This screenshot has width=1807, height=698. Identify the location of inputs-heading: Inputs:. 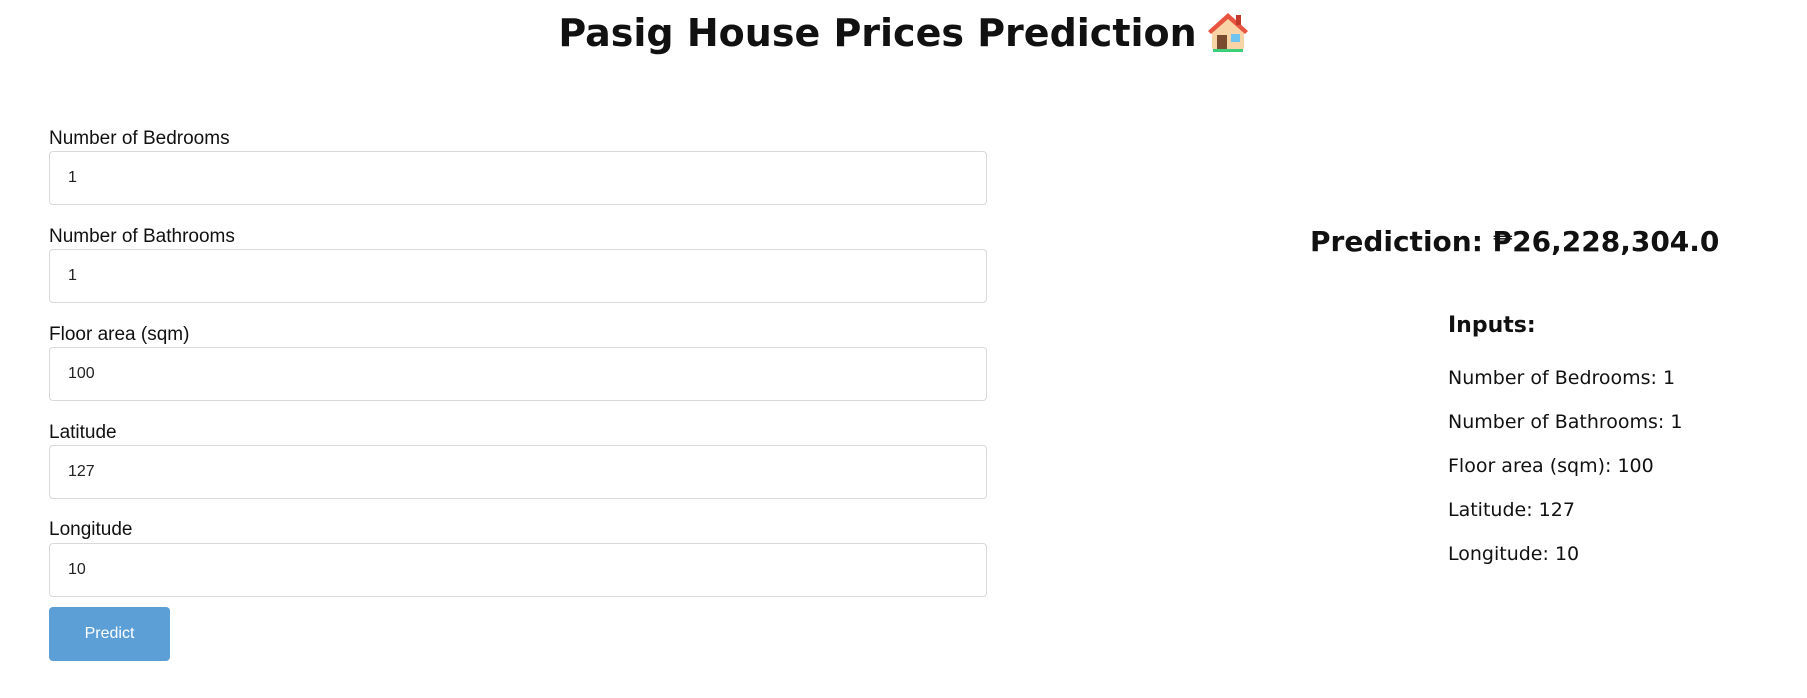
(1492, 325).